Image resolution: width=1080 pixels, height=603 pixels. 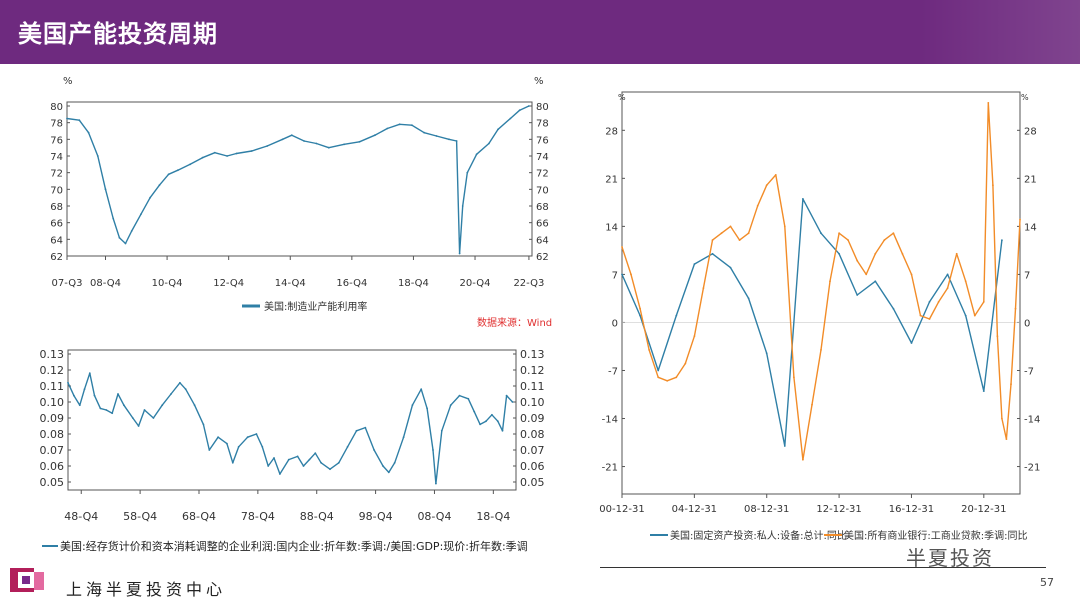 I want to click on cap-ytick-left-5: 72, so click(x=56, y=174).